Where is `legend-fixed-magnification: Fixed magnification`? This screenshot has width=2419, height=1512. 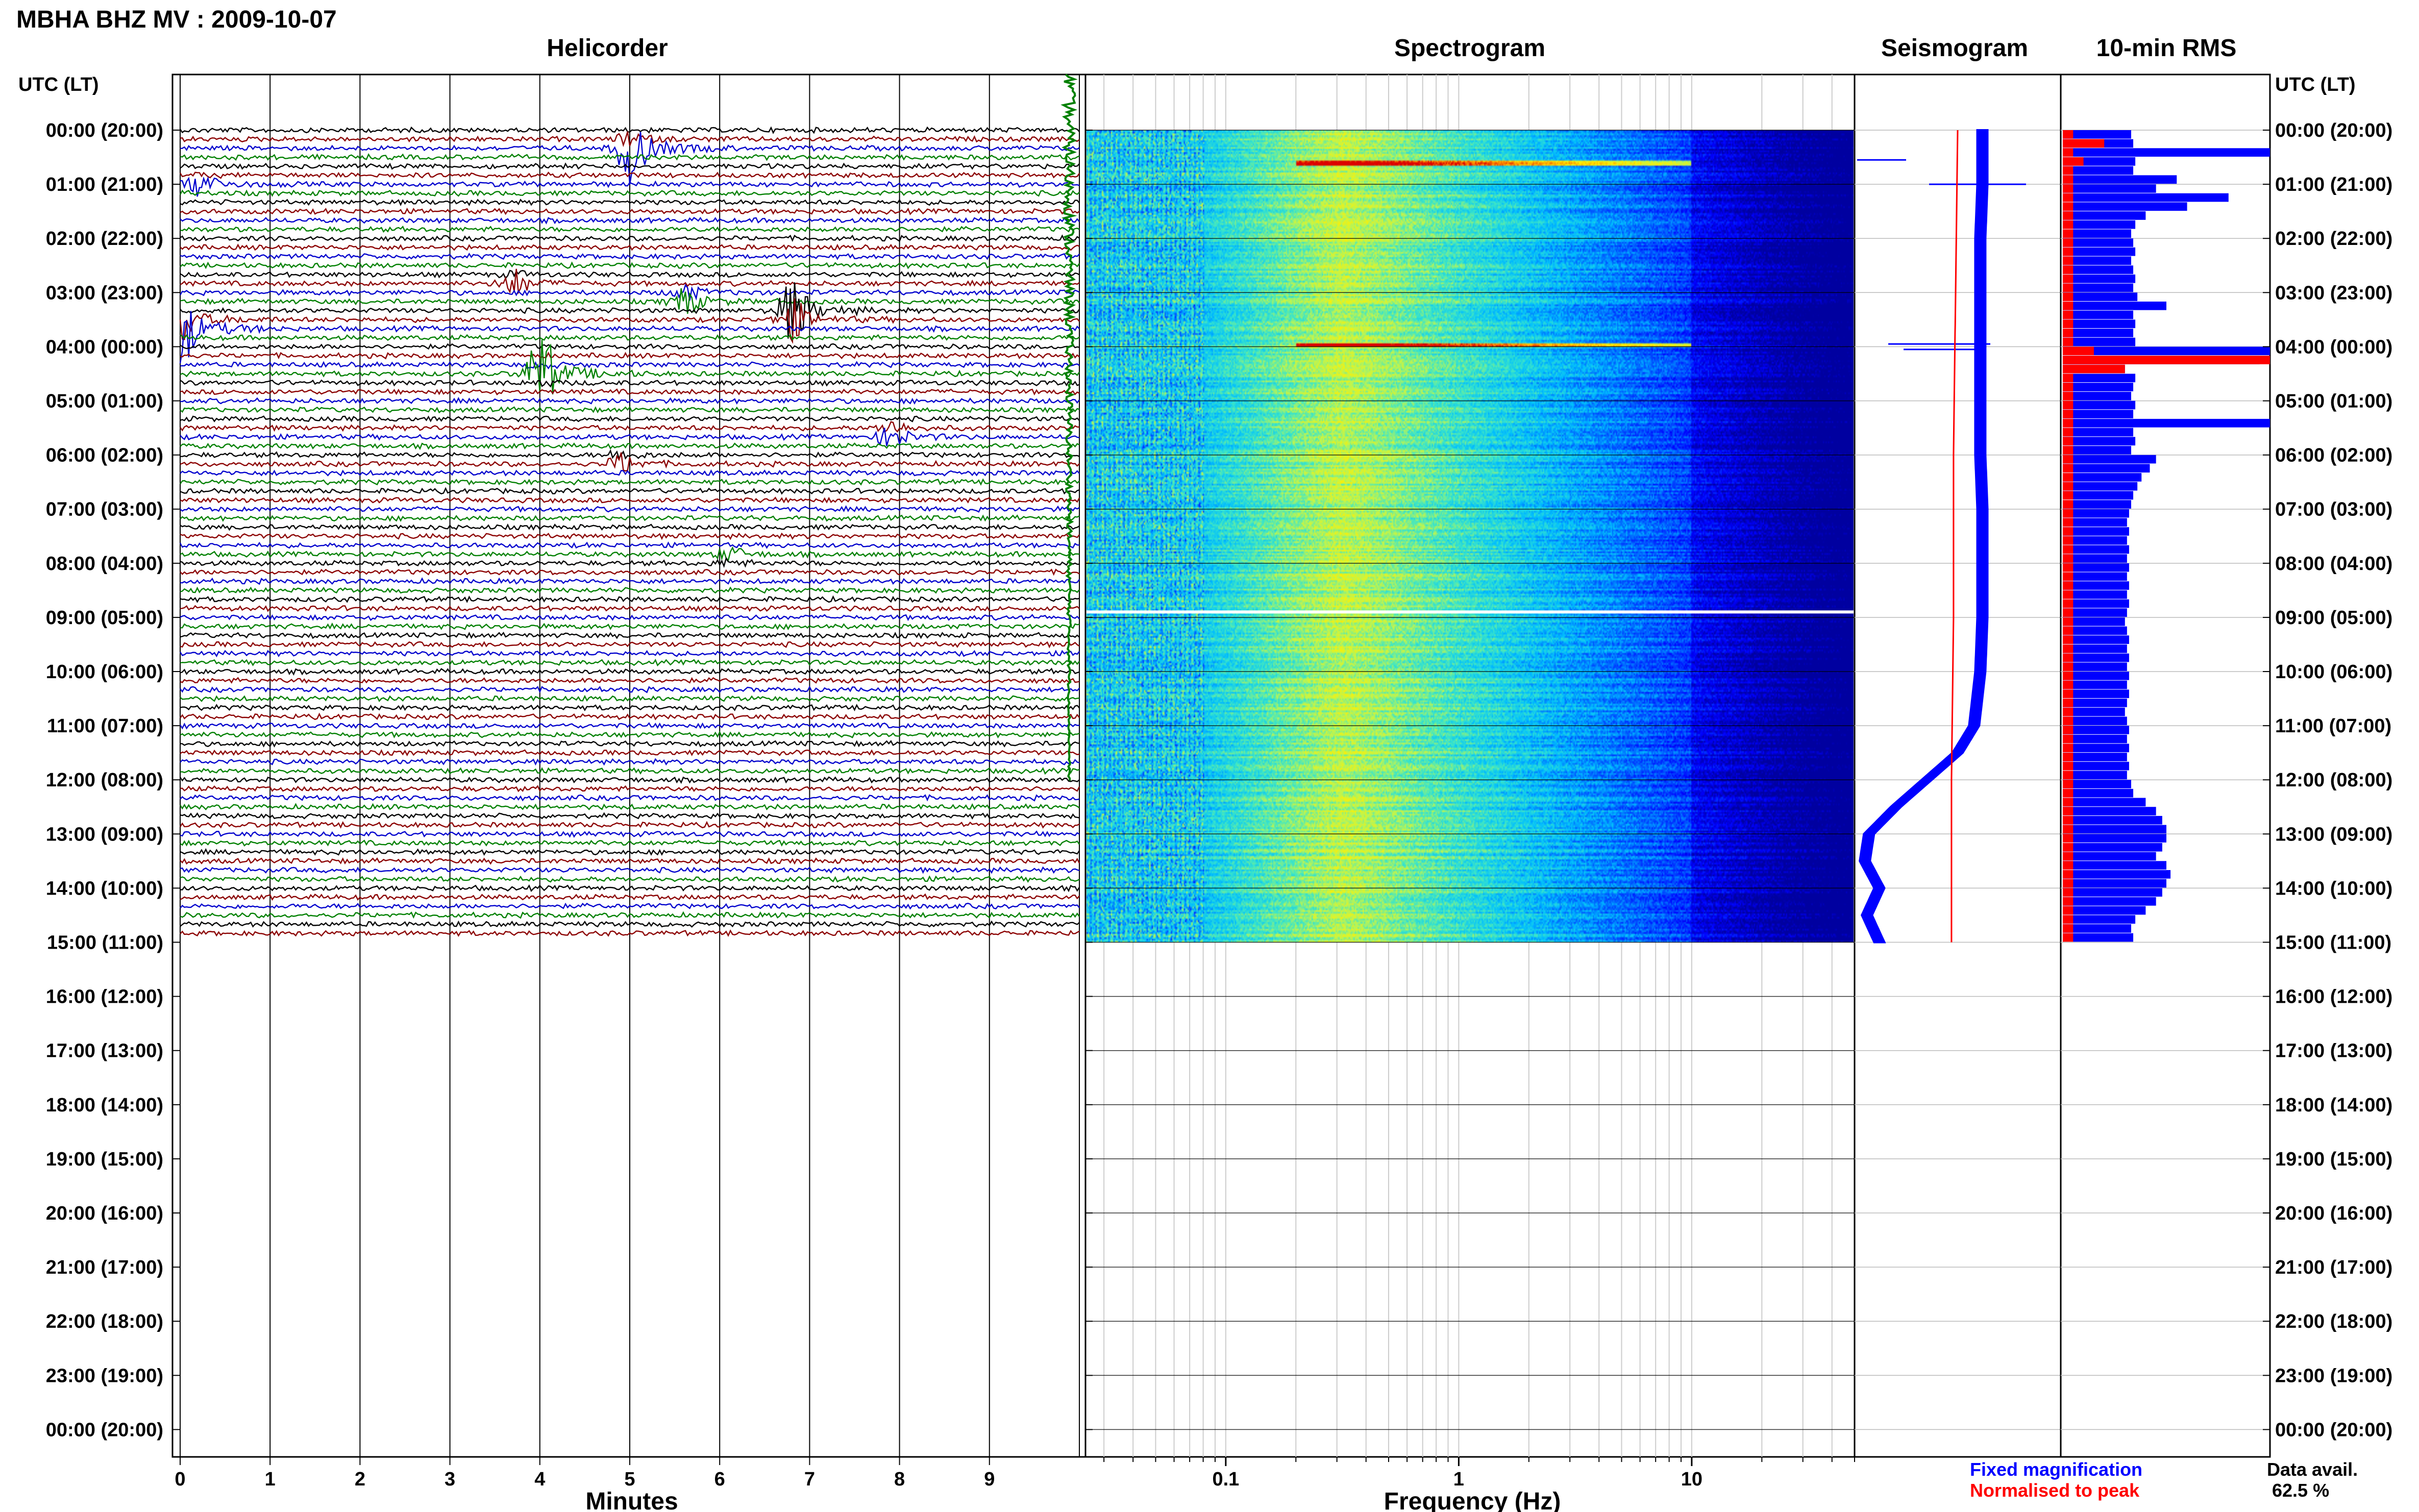
legend-fixed-magnification: Fixed magnification is located at coordinates (2056, 1469).